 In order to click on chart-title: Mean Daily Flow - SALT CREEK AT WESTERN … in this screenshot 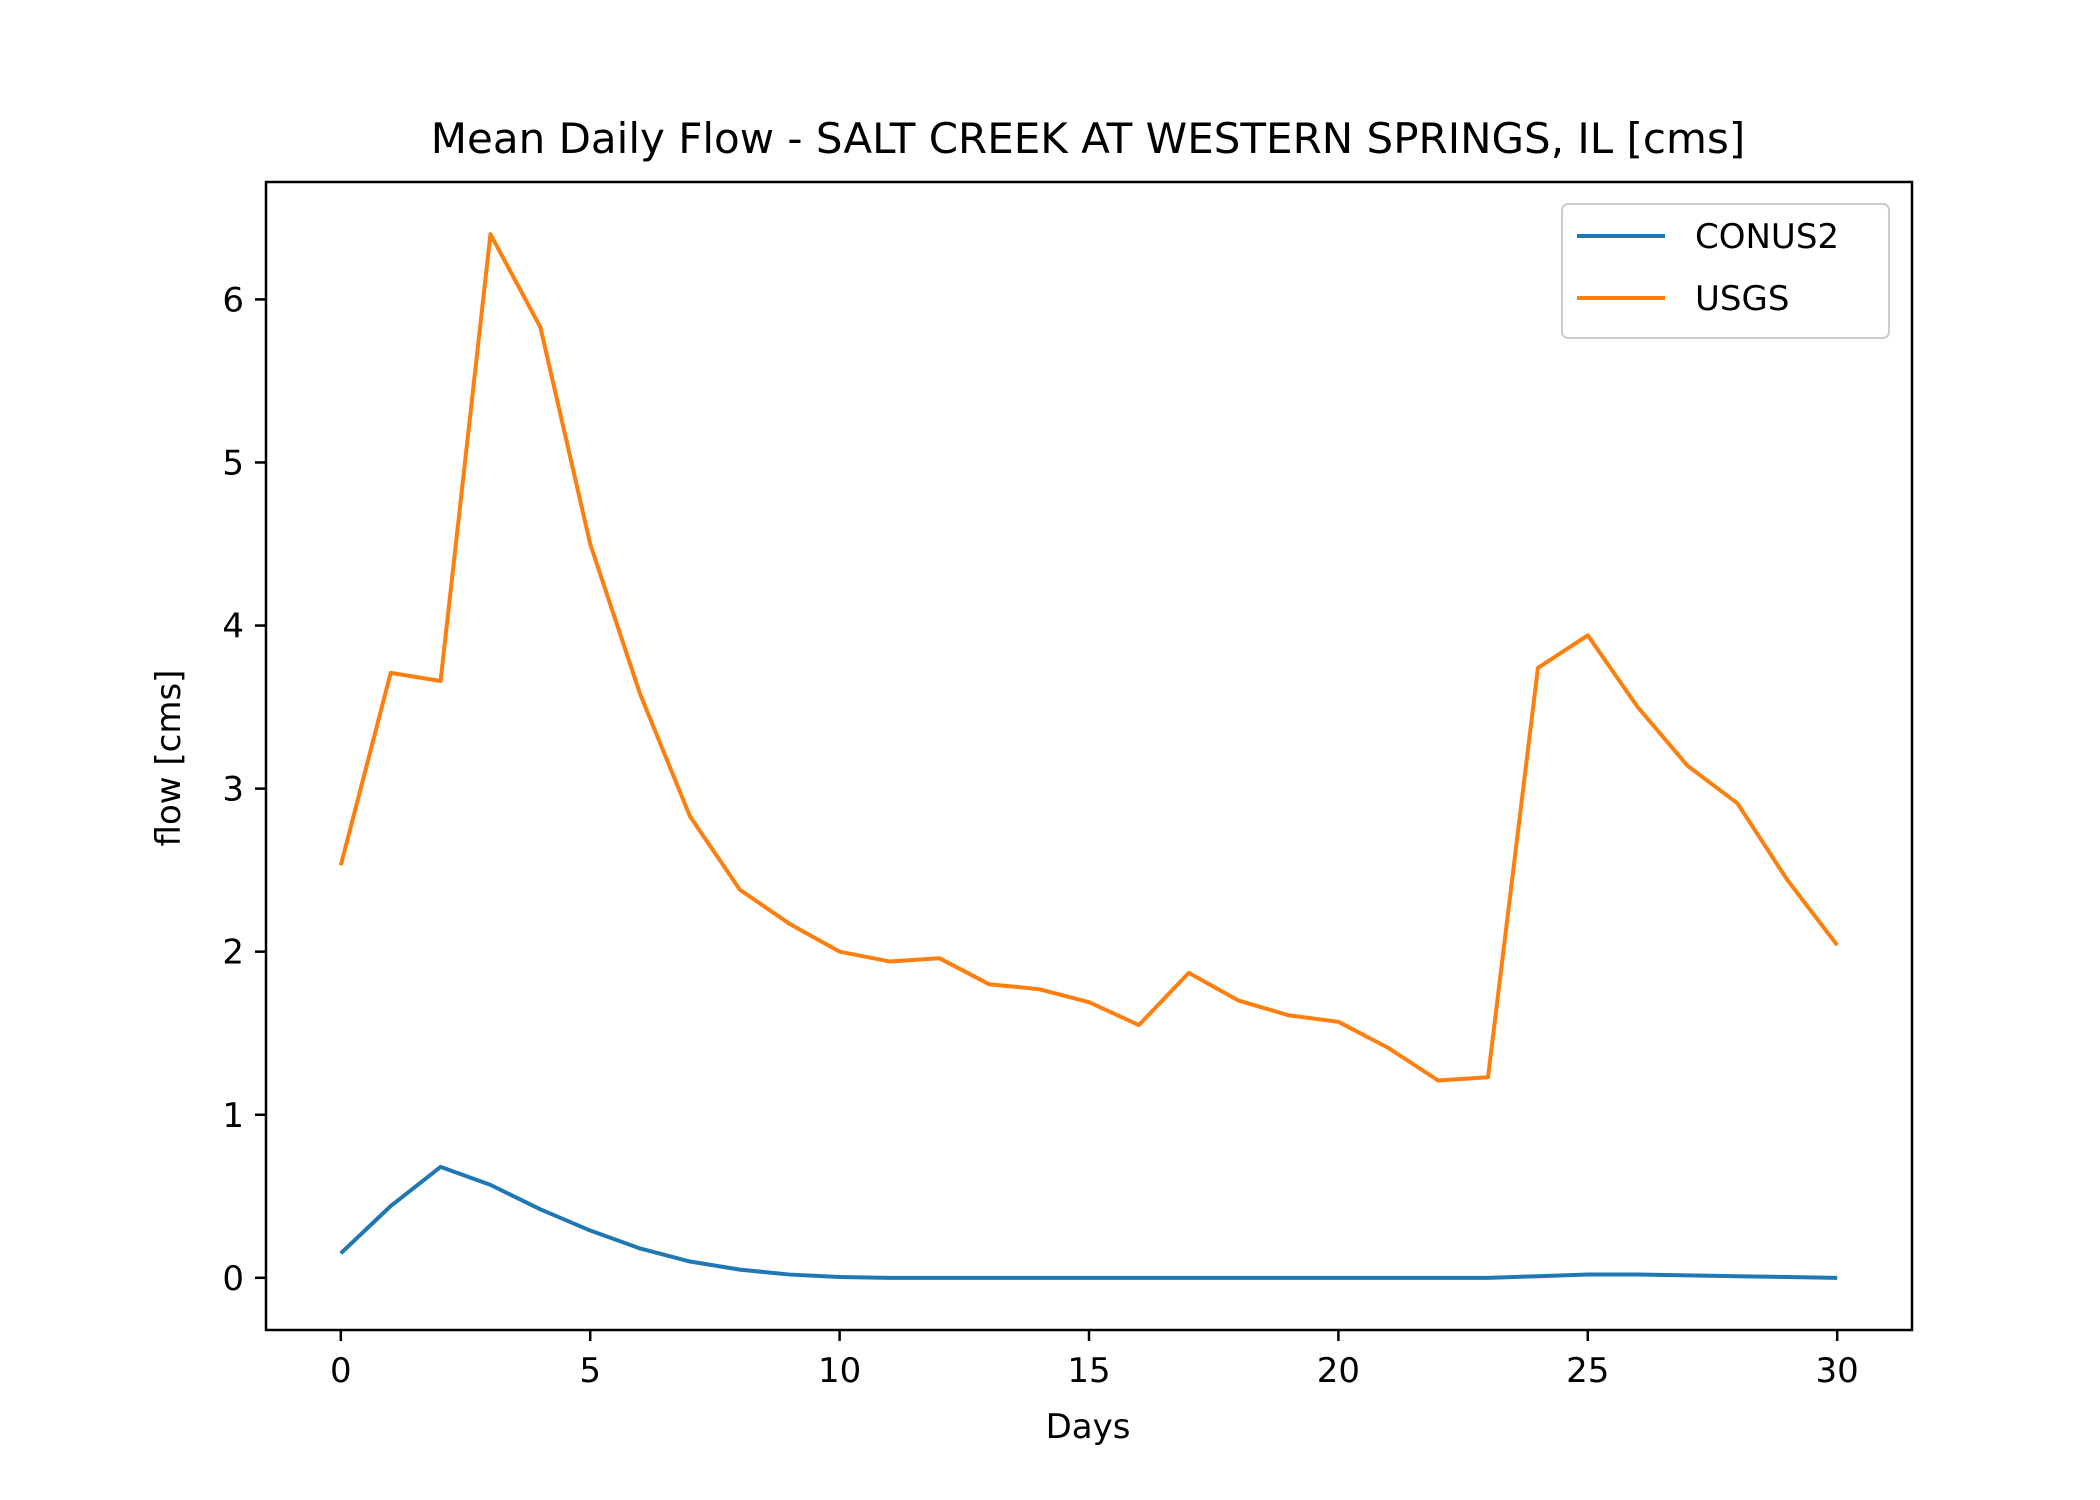, I will do `click(1088, 138)`.